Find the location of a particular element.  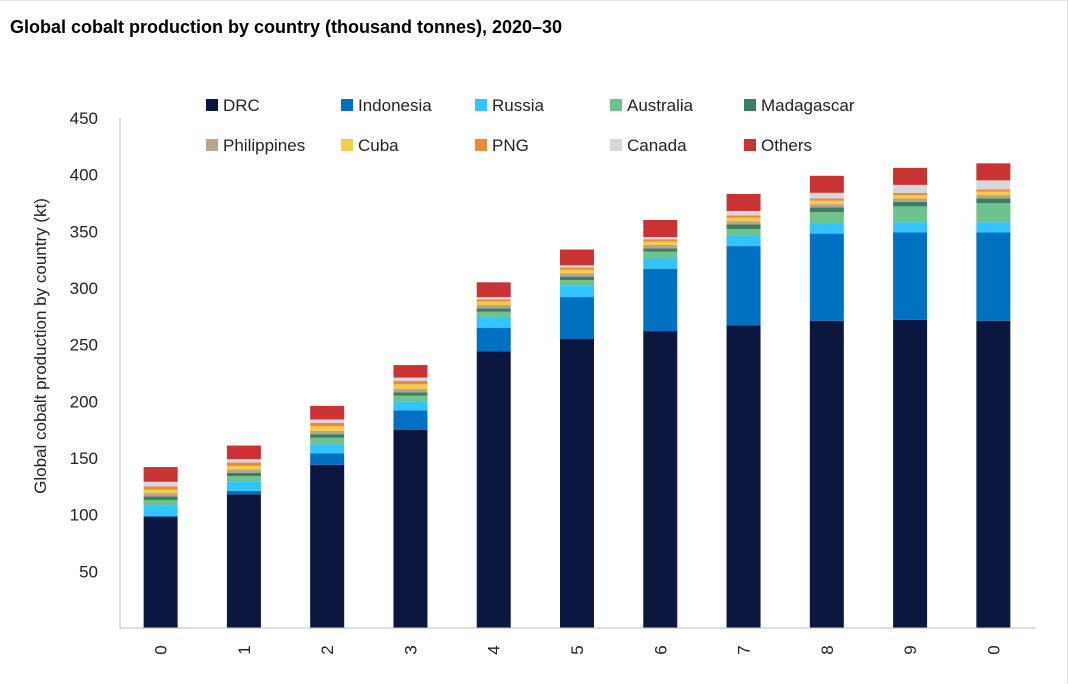

y-tick-label: 300 is located at coordinates (84, 288).